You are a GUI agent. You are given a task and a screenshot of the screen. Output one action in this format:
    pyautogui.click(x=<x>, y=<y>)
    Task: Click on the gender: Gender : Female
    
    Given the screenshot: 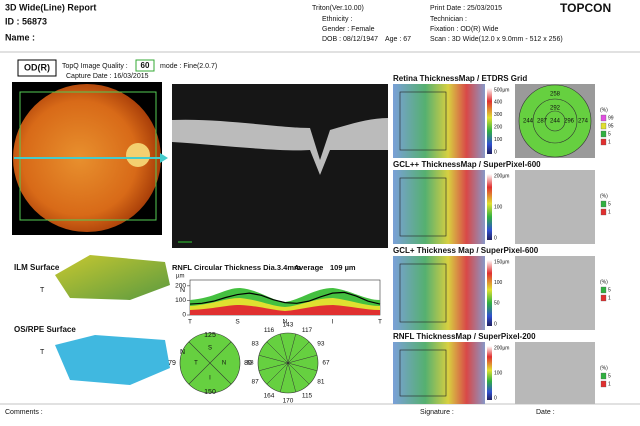 What is the action you would take?
    pyautogui.click(x=348, y=29)
    